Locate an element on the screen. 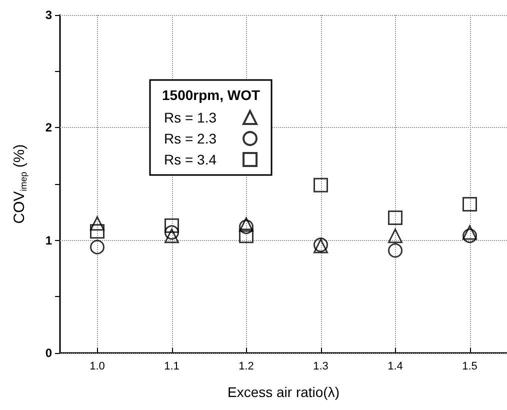 The height and width of the screenshot is (410, 507). y-tick-label: 3 is located at coordinates (48, 15).